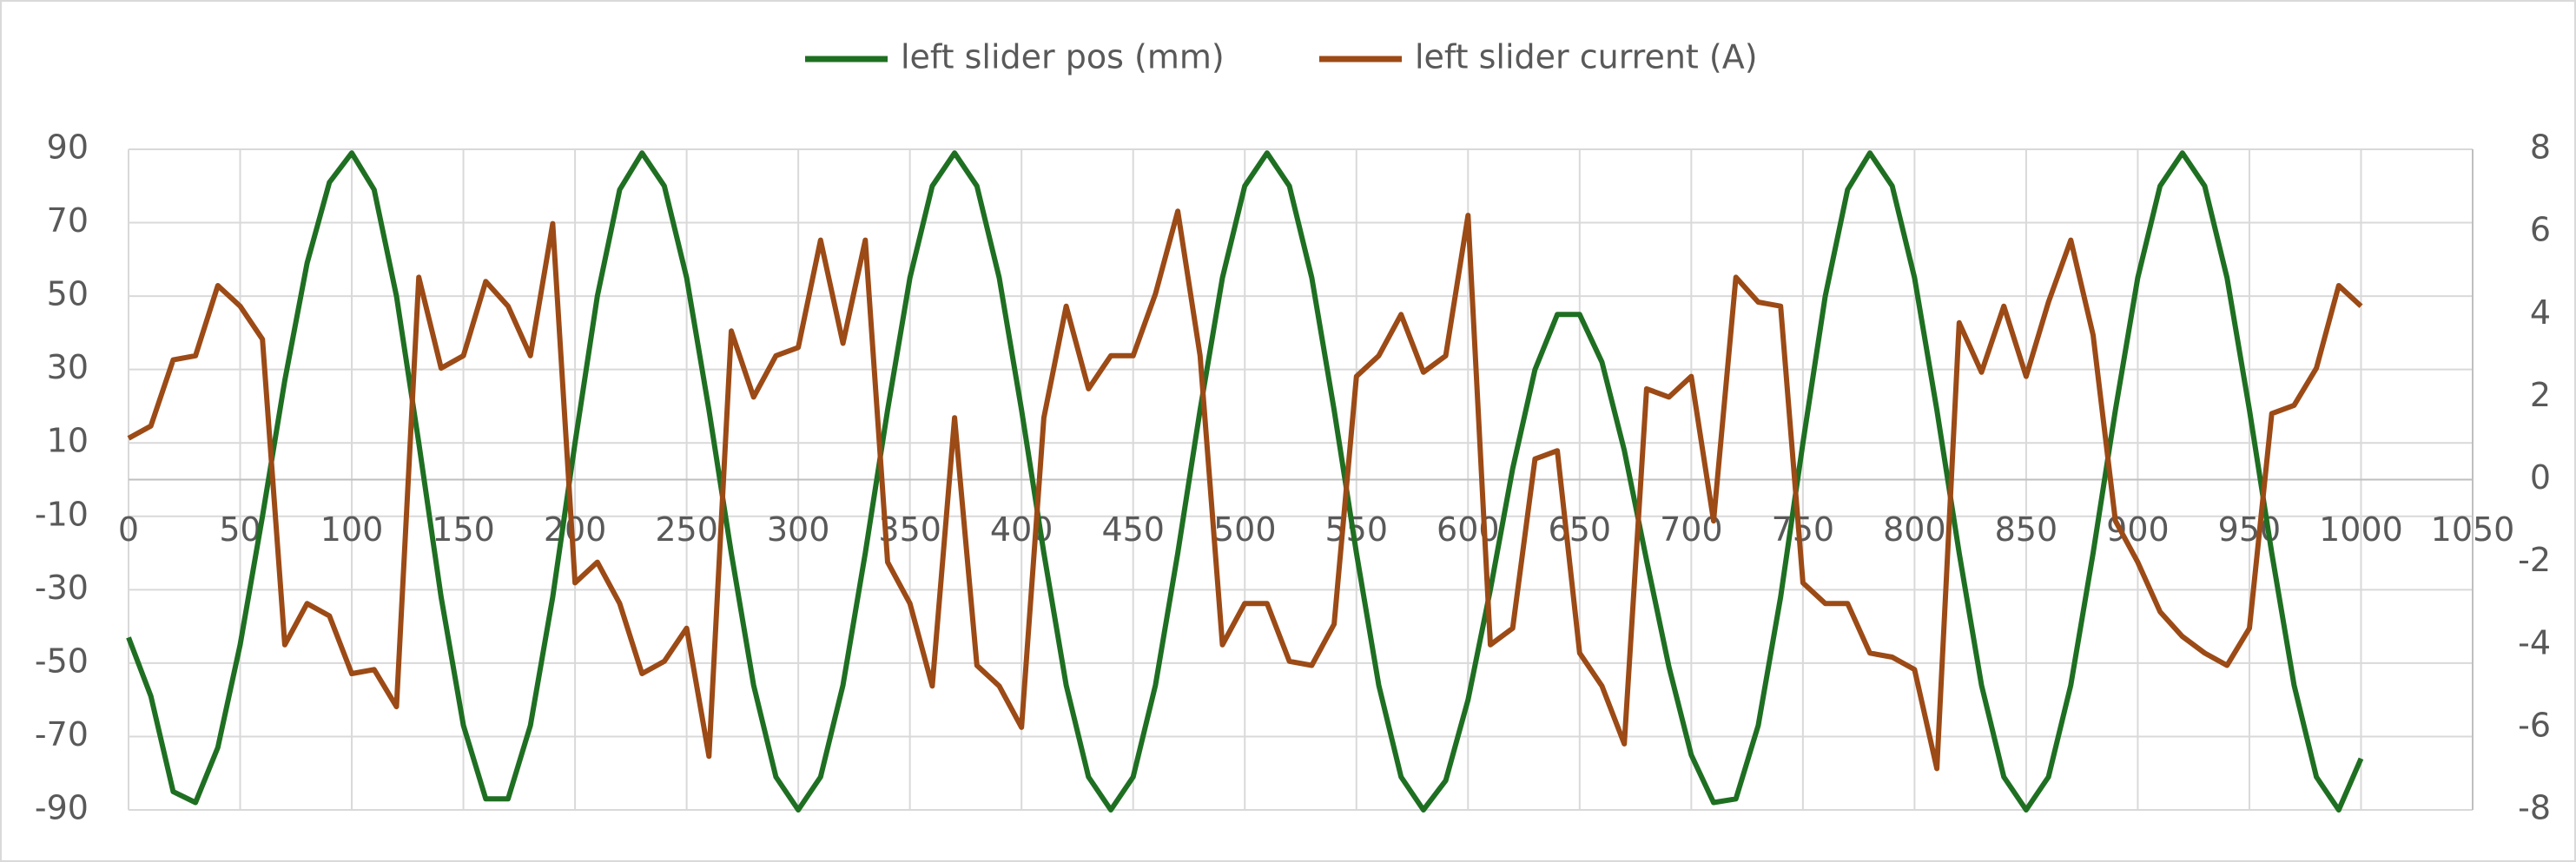 This screenshot has height=862, width=2576. What do you see at coordinates (1580, 529) in the screenshot?
I see `x-tick-label: 650` at bounding box center [1580, 529].